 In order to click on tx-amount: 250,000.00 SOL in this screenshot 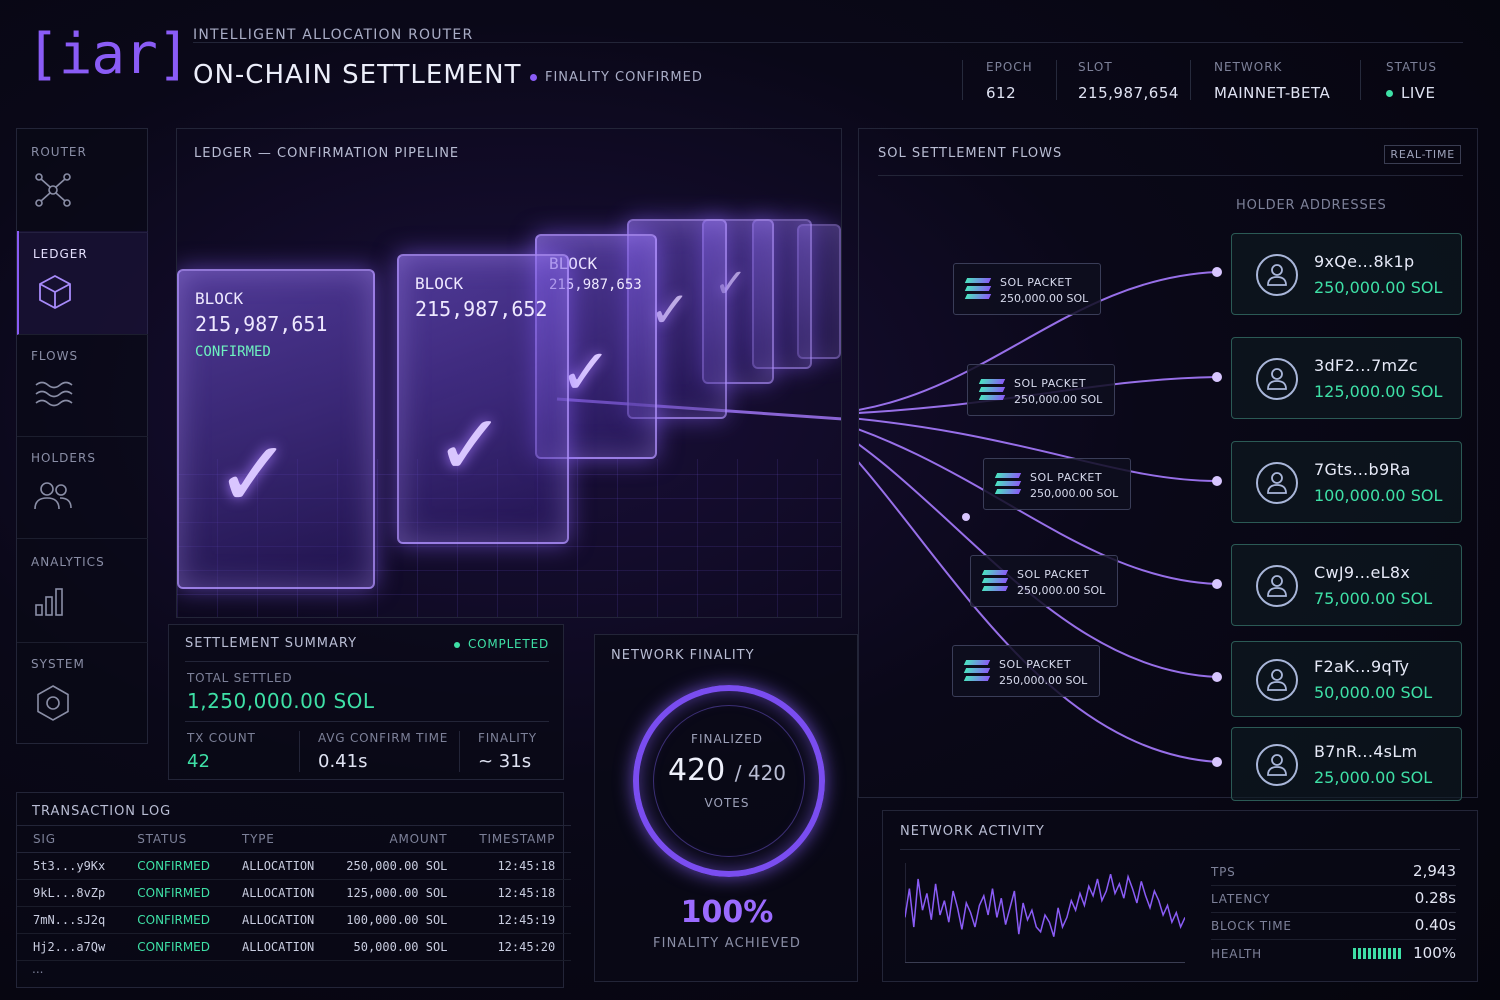, I will do `click(397, 866)`.